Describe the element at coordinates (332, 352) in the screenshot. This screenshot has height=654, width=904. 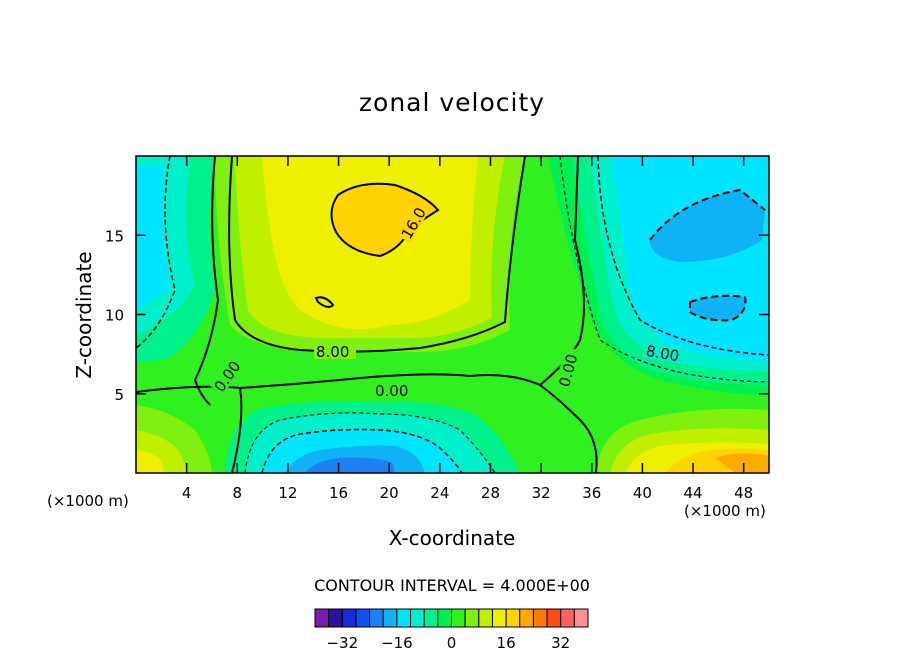
I see `contour-label-8-a: 8.00` at that location.